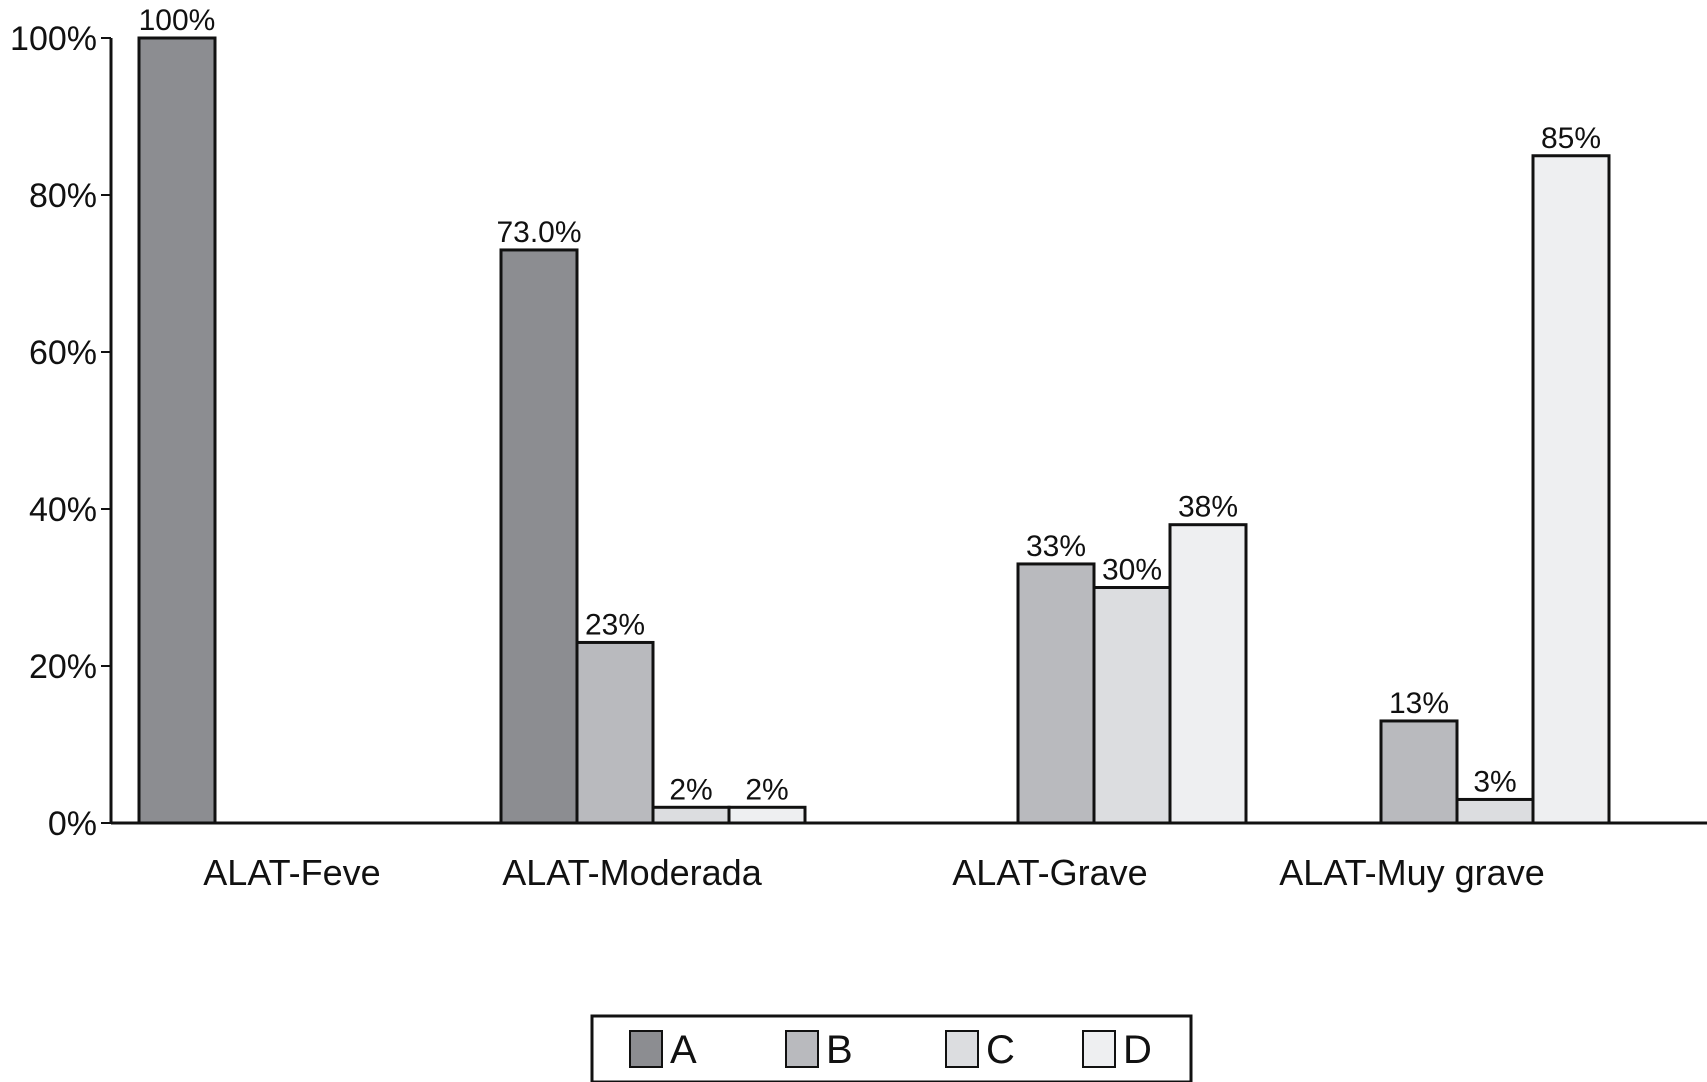  I want to click on data-label: 3%, so click(1494, 781).